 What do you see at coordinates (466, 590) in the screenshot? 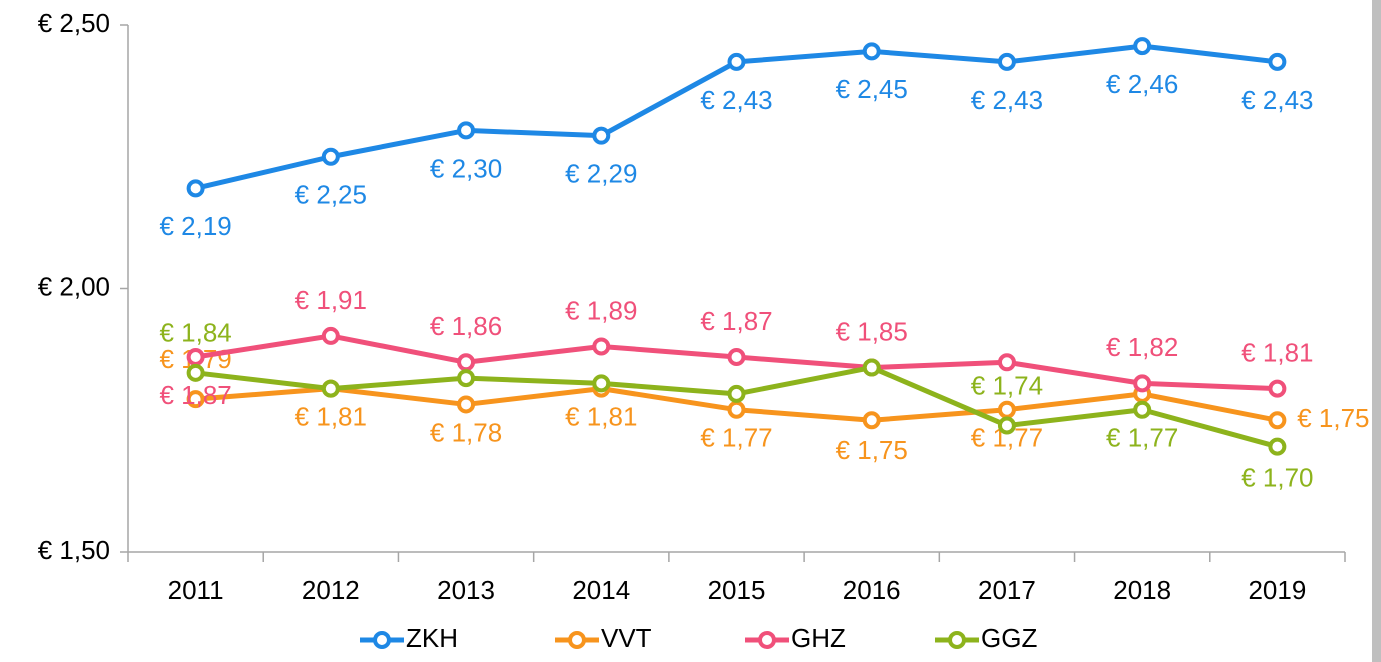
I see `x-tick-label: 2013` at bounding box center [466, 590].